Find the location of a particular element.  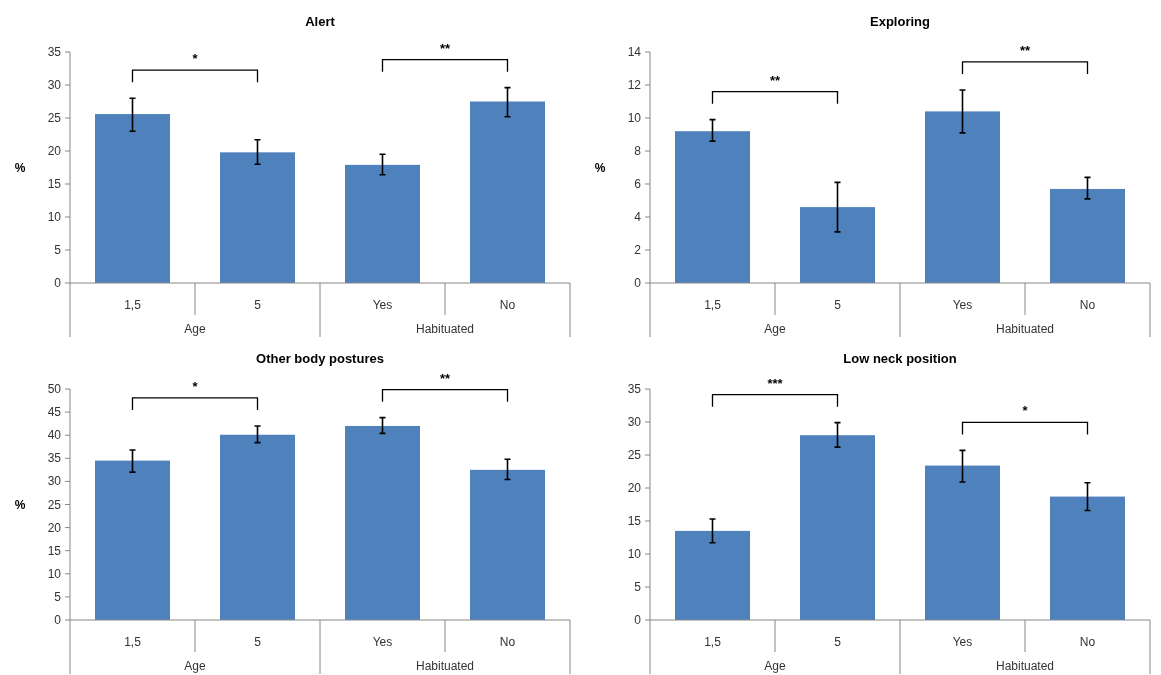

chart-title: Alert is located at coordinates (320, 21).